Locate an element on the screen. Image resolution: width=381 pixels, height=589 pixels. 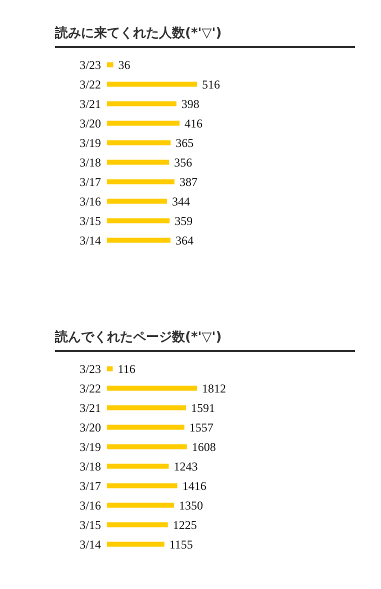
data-label: 1557 is located at coordinates (201, 427).